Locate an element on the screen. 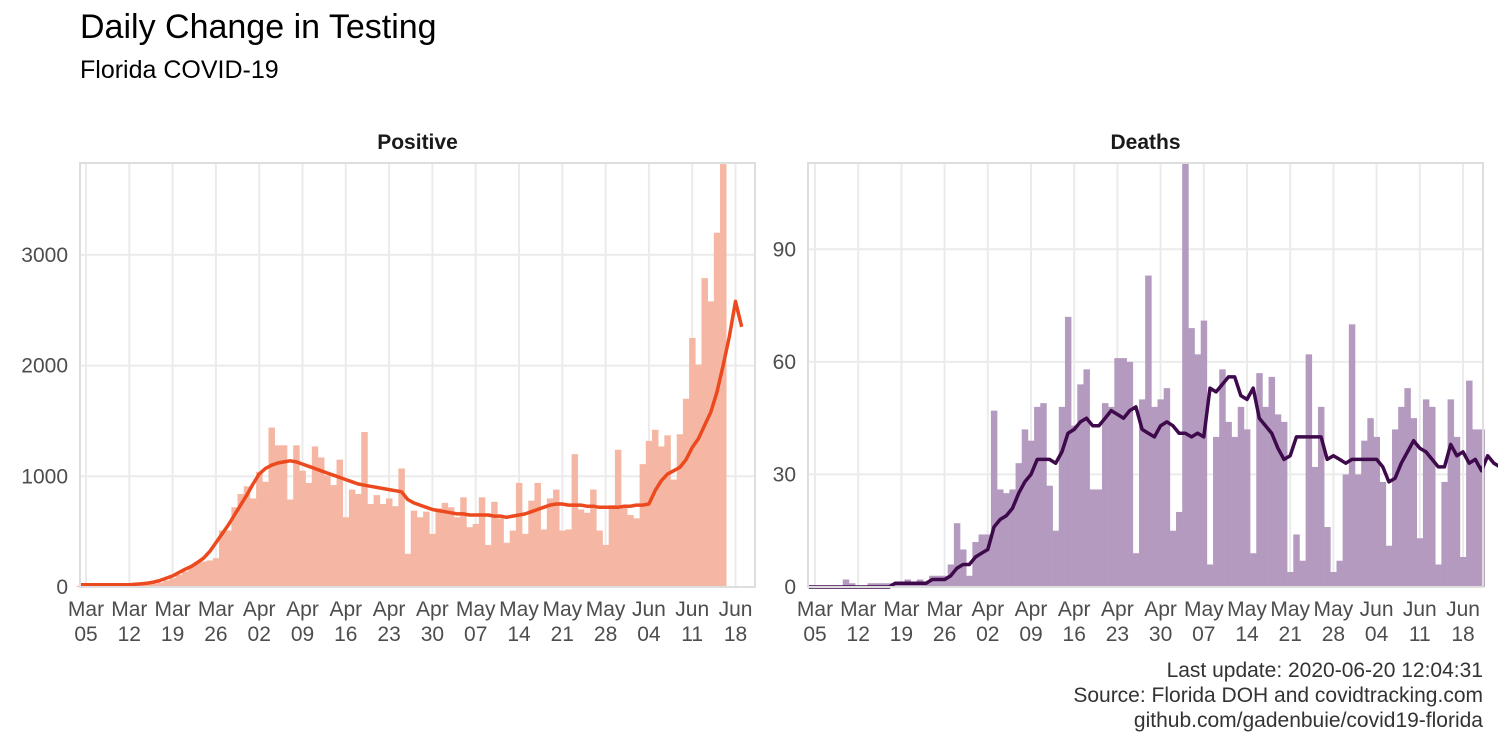 The image size is (1498, 749). x-tick-label: Jun 18 is located at coordinates (1463, 622).